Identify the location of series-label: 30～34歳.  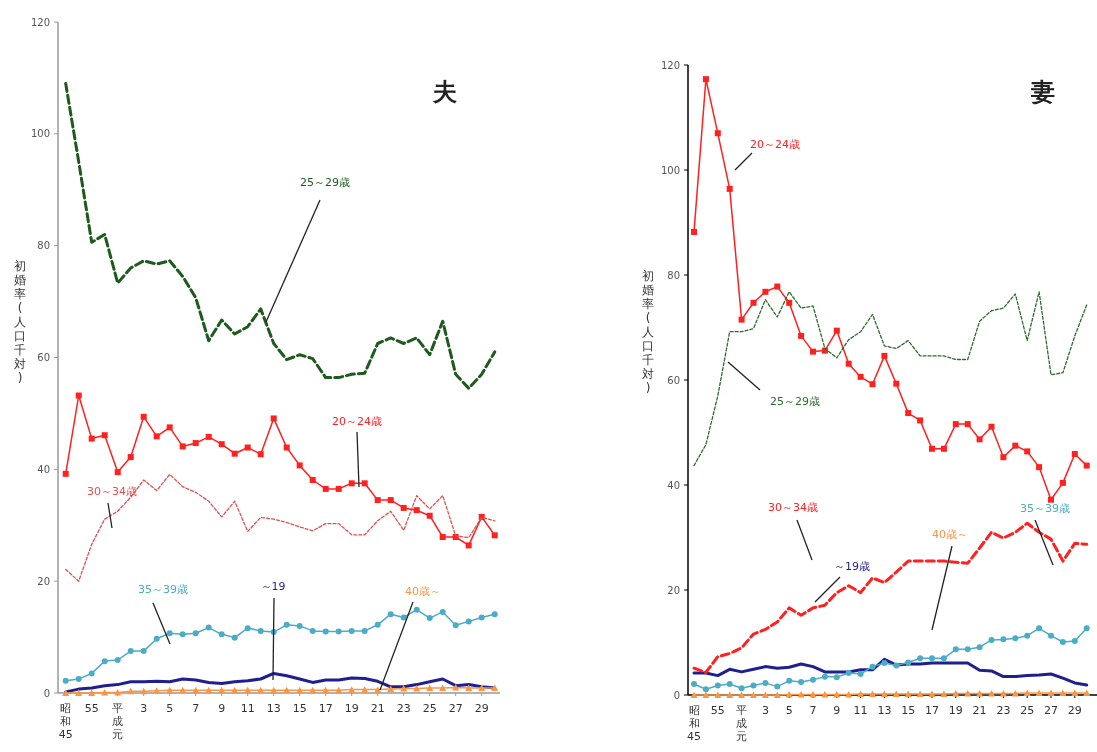
(112, 491).